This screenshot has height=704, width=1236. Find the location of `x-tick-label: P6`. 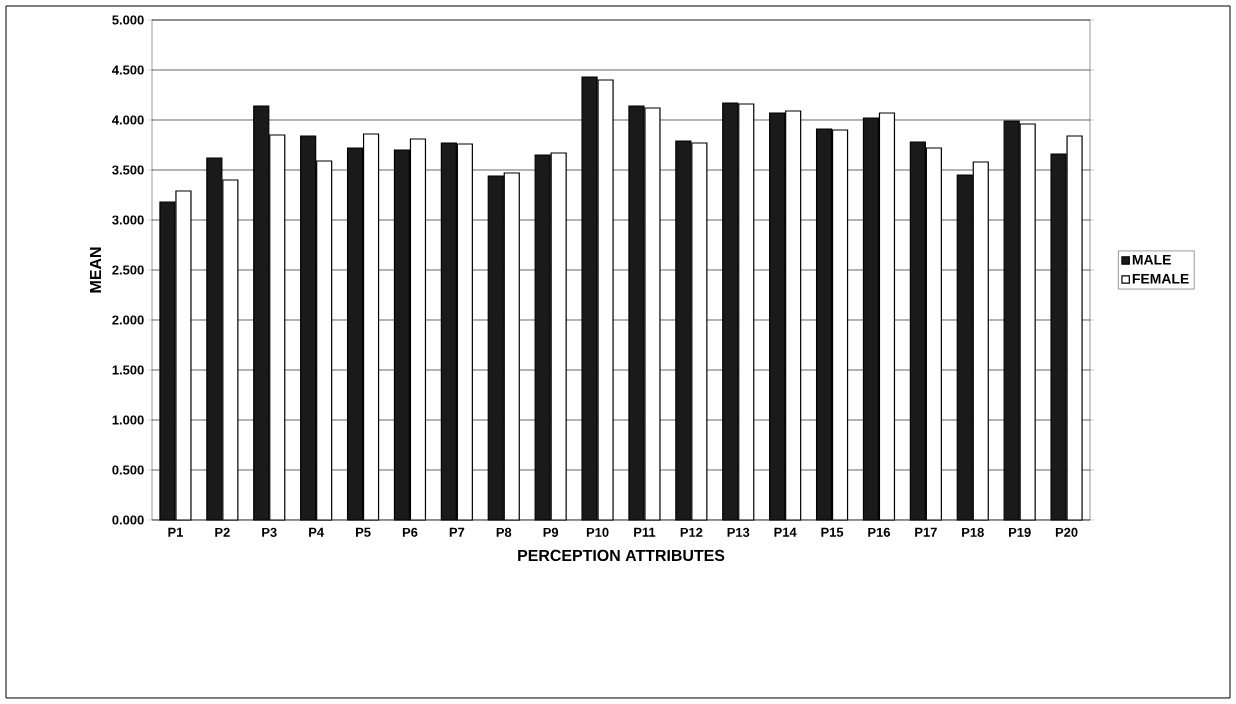

x-tick-label: P6 is located at coordinates (410, 532).